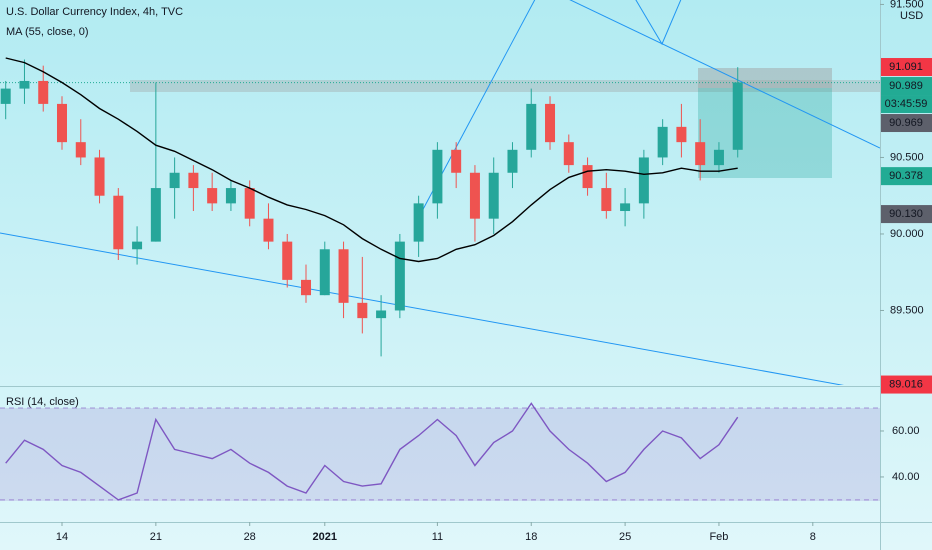 This screenshot has height=550, width=932. I want to click on currency: USD, so click(911, 16).